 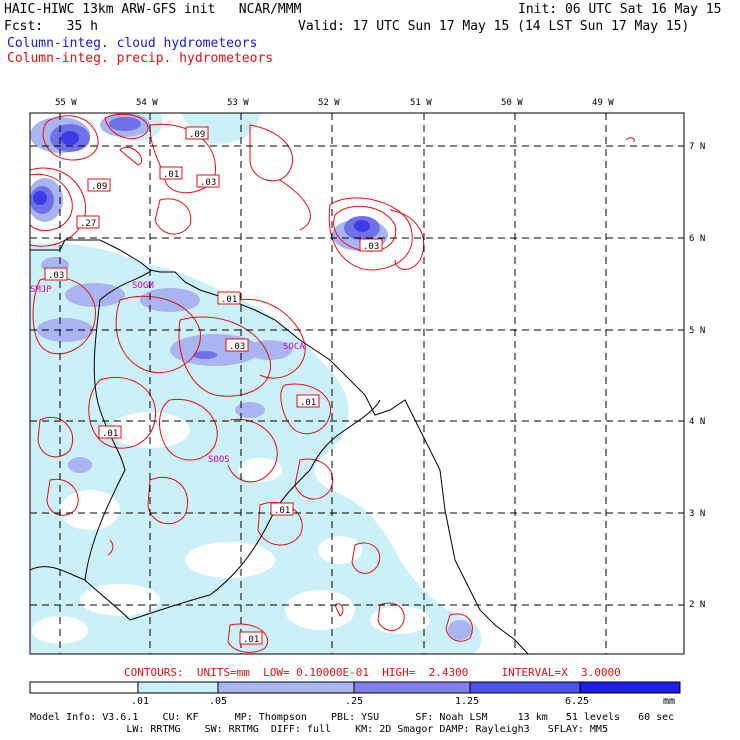 What do you see at coordinates (51, 26) in the screenshot?
I see `forecast-hour: Fcst: 35 h` at bounding box center [51, 26].